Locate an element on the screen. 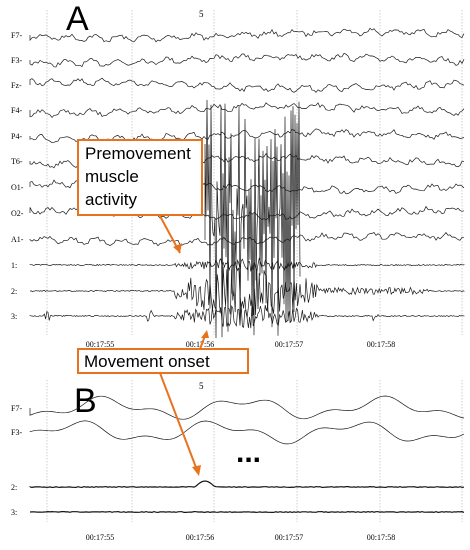 Image resolution: width=470 pixels, height=550 pixels. panel-b-letter: B is located at coordinates (85, 401).